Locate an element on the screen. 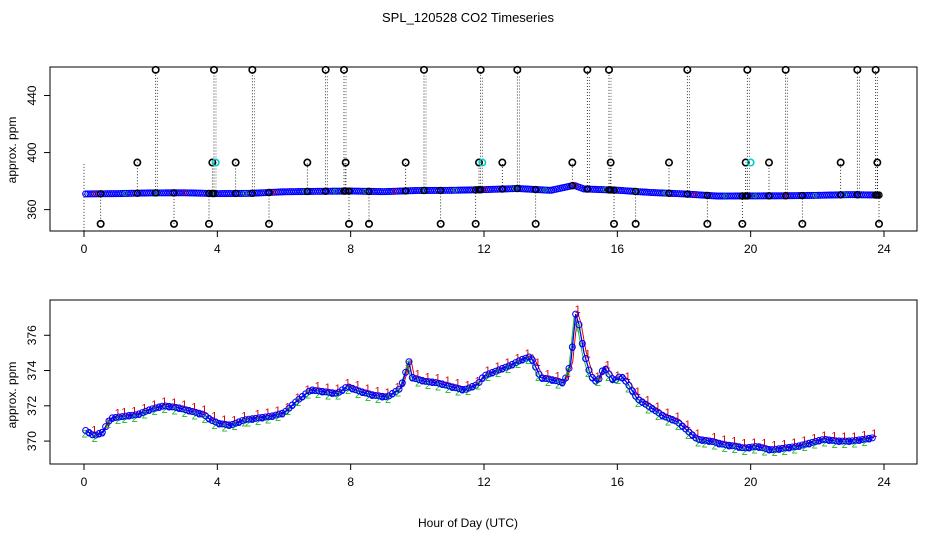  x-tick-label: 0 is located at coordinates (84, 249).